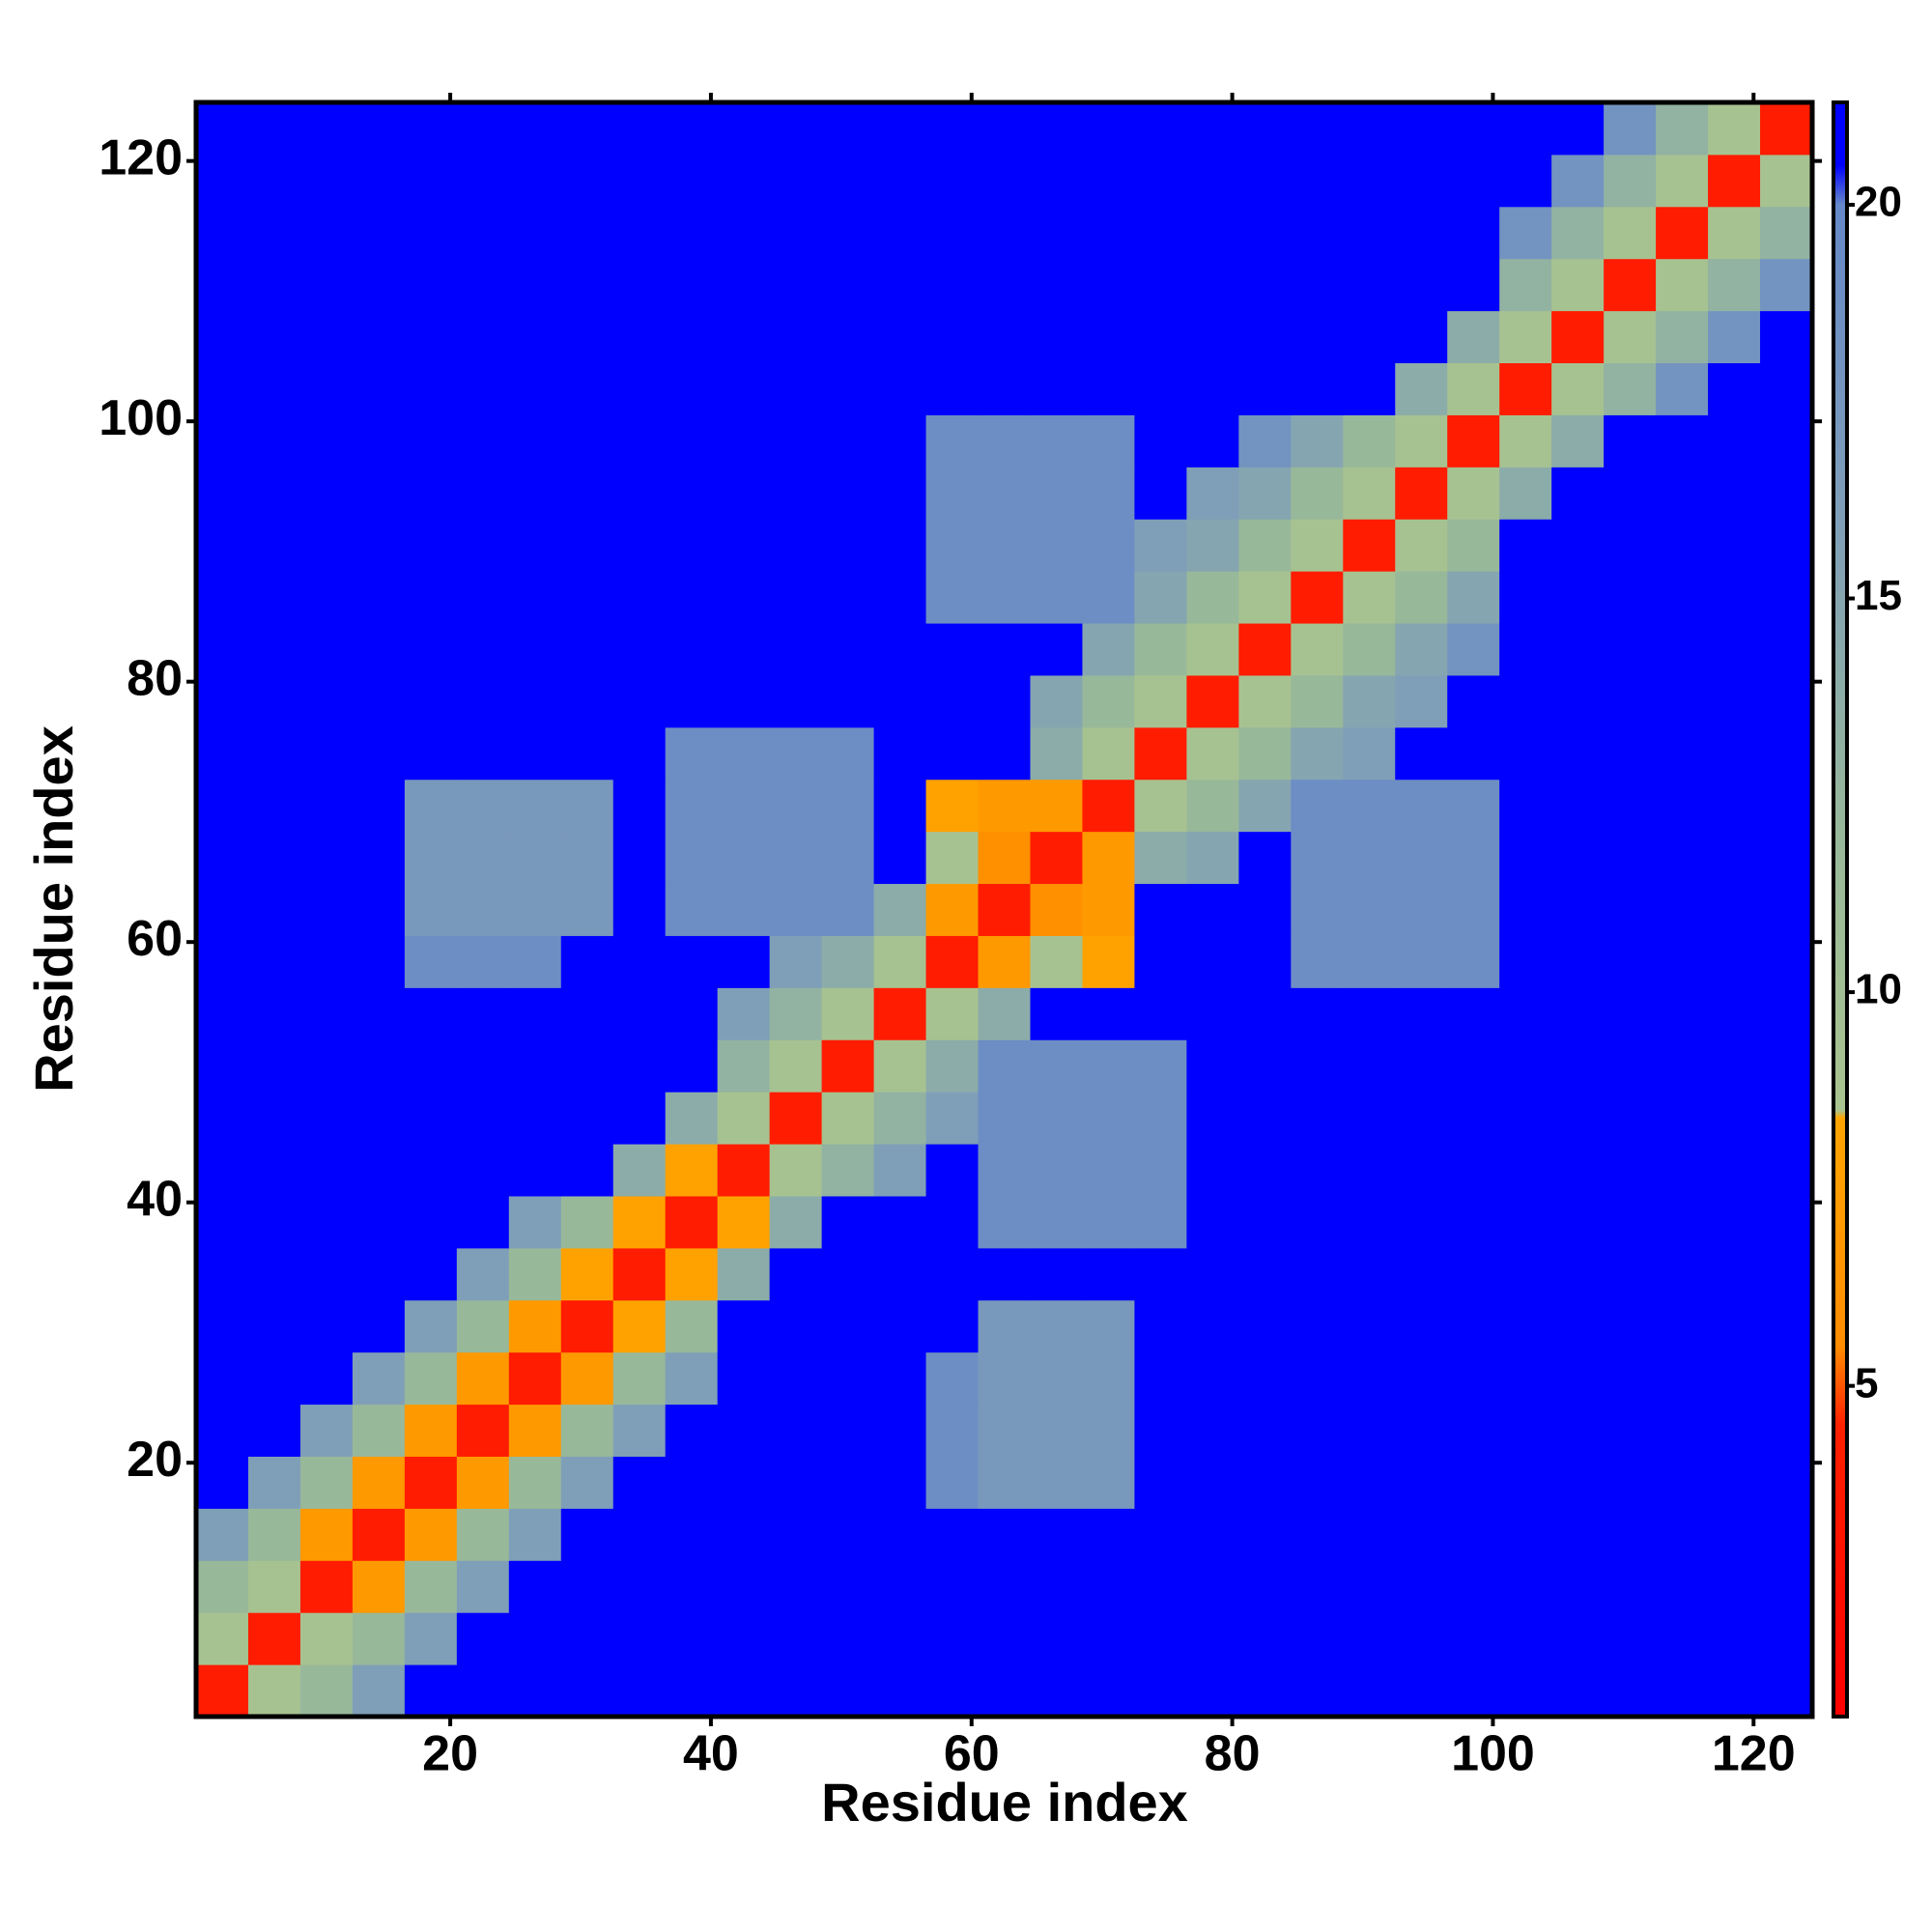 The width and height of the screenshot is (1932, 1932). What do you see at coordinates (155, 1199) in the screenshot?
I see `y-tick-label: 40` at bounding box center [155, 1199].